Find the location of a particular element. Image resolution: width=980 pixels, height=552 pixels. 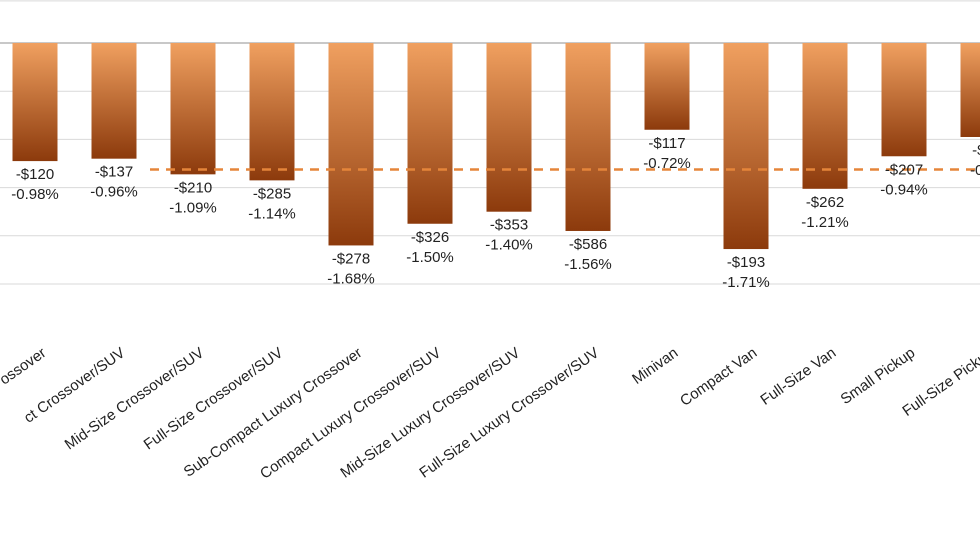

data-label-dollar: -$137 is located at coordinates (114, 172).